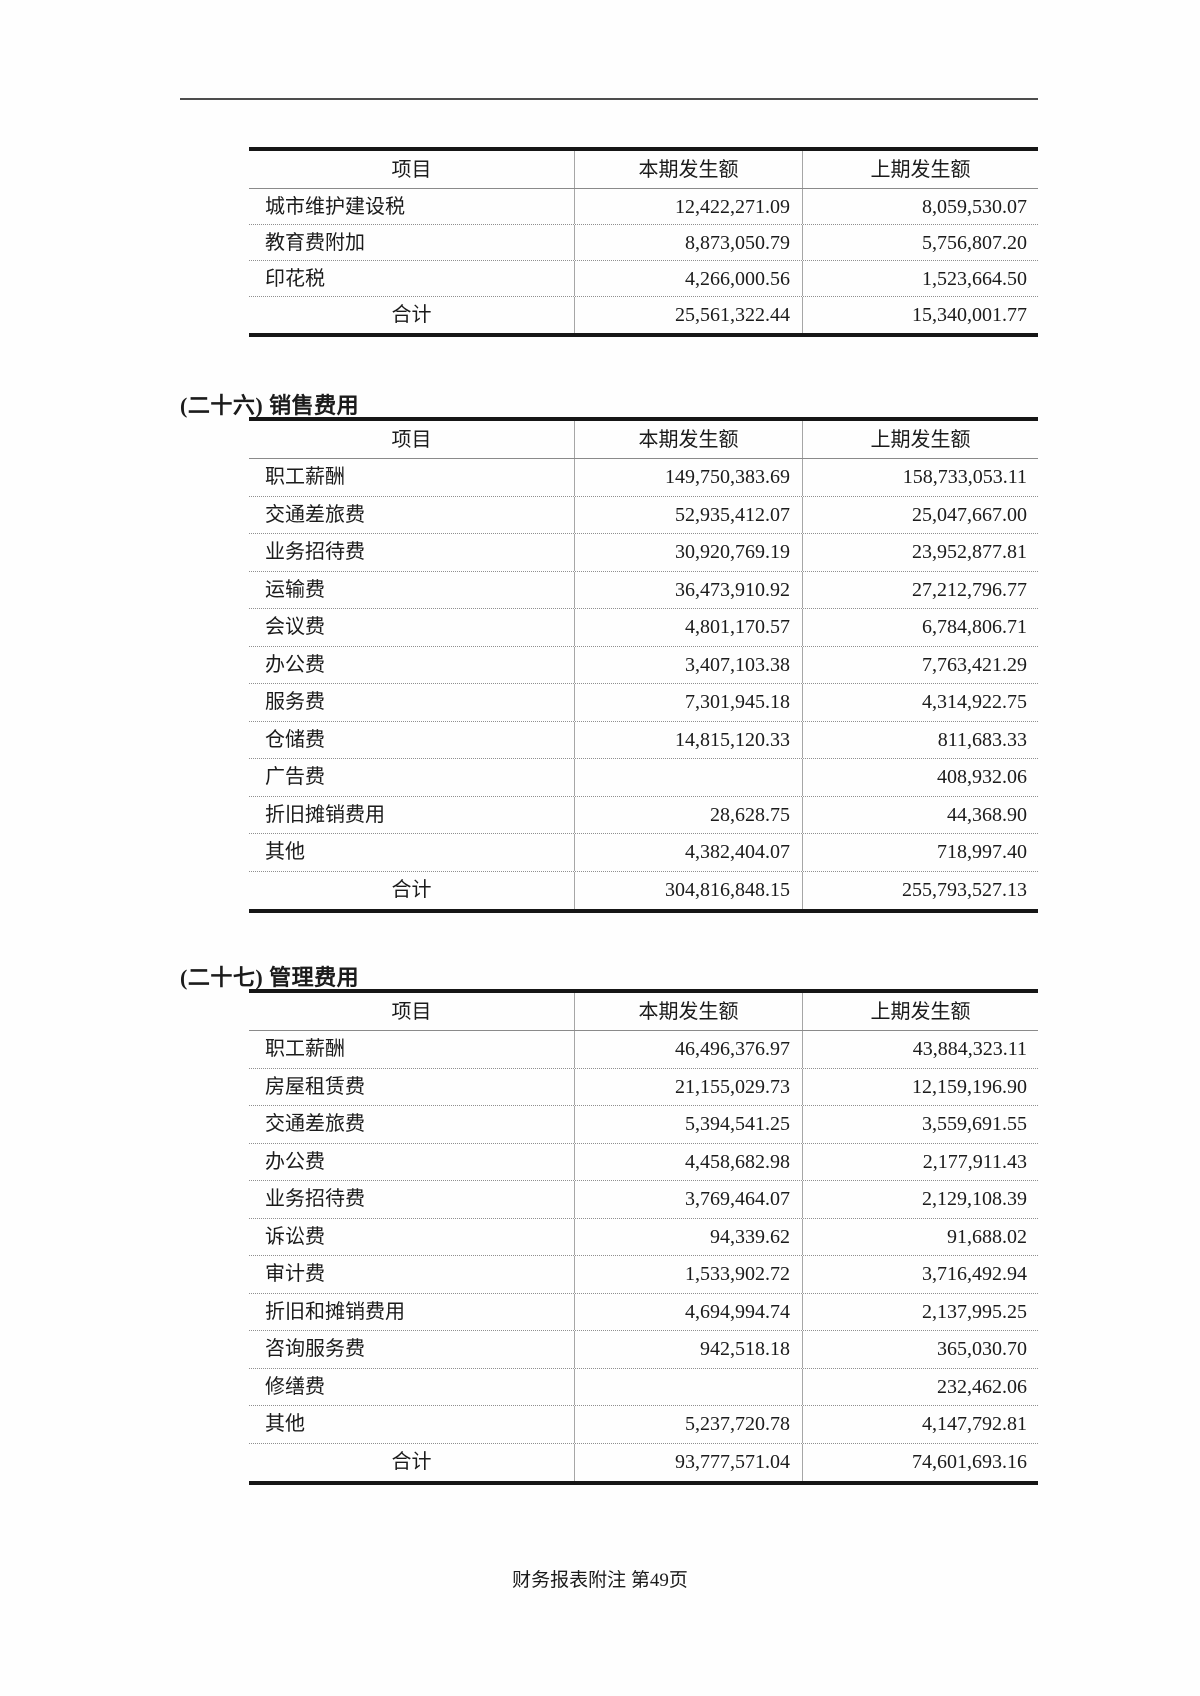 This screenshot has height=1696, width=1200. Describe the element at coordinates (643, 1387) in the screenshot. I see `table-row: 修缮费 232,462.06` at that location.